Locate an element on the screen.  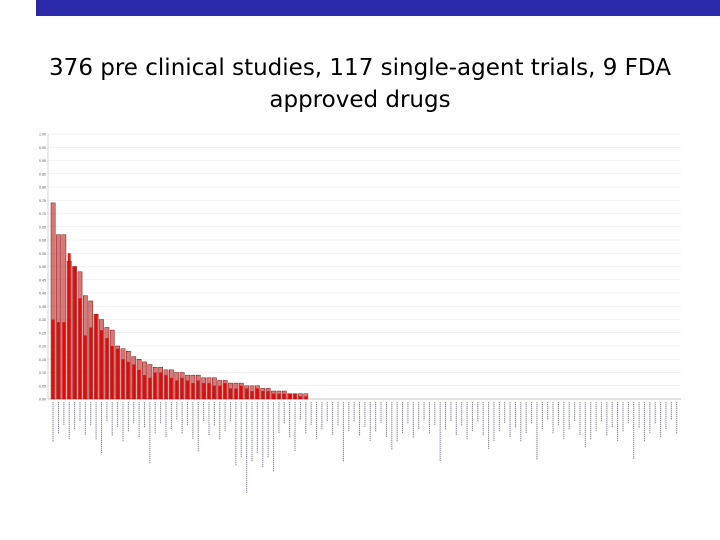
y-tick-label: 0.80 is located at coordinates (42, 188).